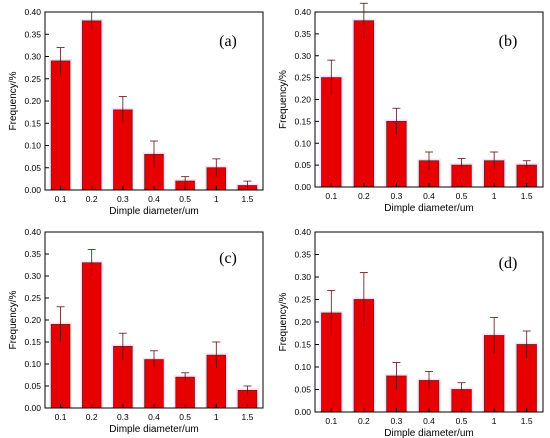 The image size is (550, 438). I want to click on panel-label: (a), so click(228, 41).